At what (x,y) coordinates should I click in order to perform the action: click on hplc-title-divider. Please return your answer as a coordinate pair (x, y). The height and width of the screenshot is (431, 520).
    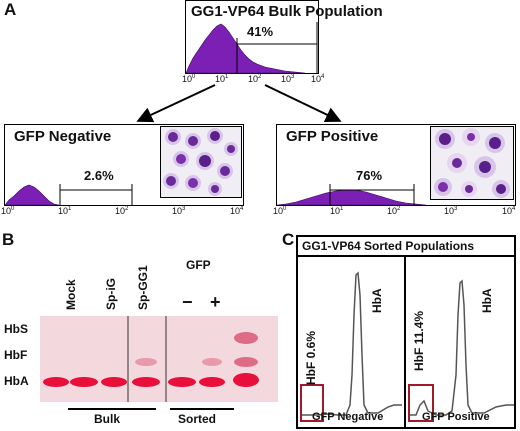
    Looking at the image, I should click on (406, 256).